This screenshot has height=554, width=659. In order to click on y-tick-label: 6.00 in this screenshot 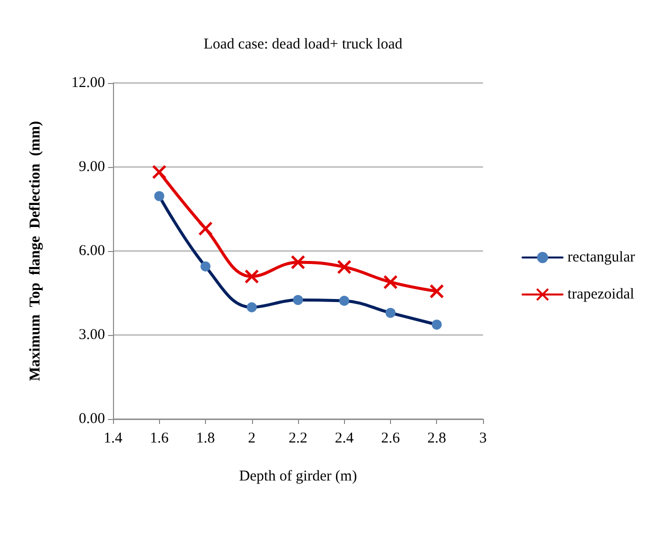, I will do `click(91, 251)`.